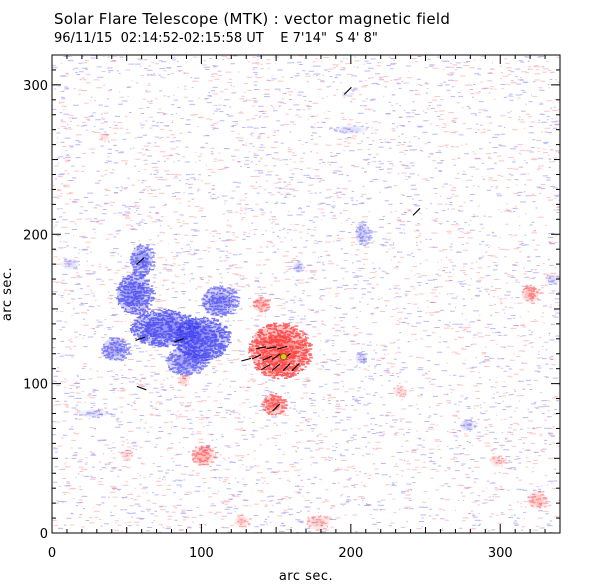 This screenshot has width=612, height=585. What do you see at coordinates (192, 38) in the screenshot?
I see `observation-time: 02:14:52-02:15:58 UT` at bounding box center [192, 38].